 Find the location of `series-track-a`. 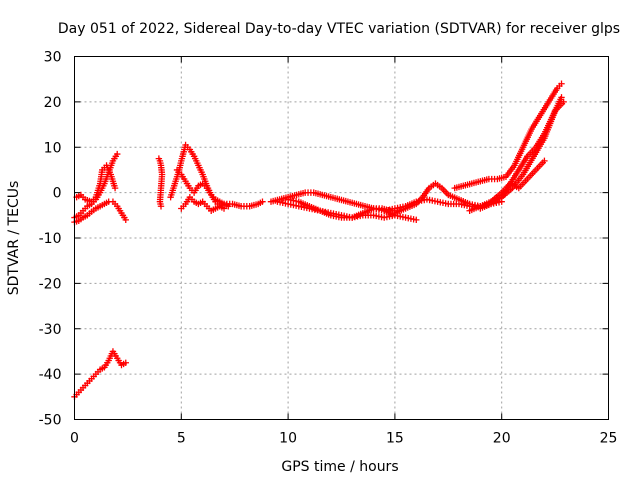

series-track-a is located at coordinates (100, 212).